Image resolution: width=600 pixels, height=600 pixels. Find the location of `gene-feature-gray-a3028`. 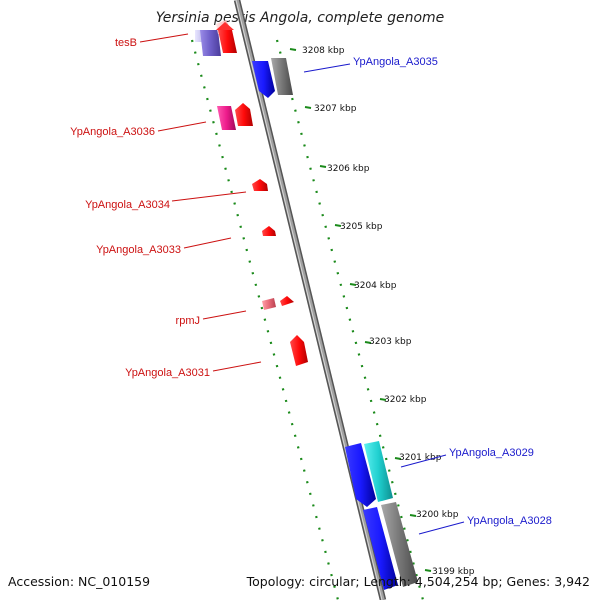

gene-feature-gray-a3028 is located at coordinates (399, 544).